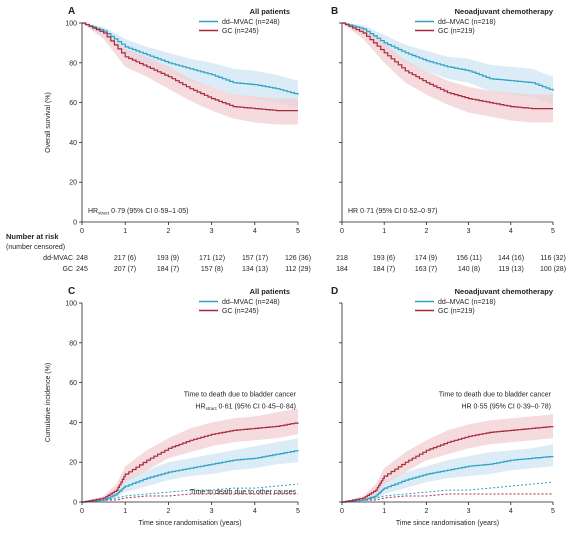  I want to click on risk-value: 134 (13), so click(255, 269).